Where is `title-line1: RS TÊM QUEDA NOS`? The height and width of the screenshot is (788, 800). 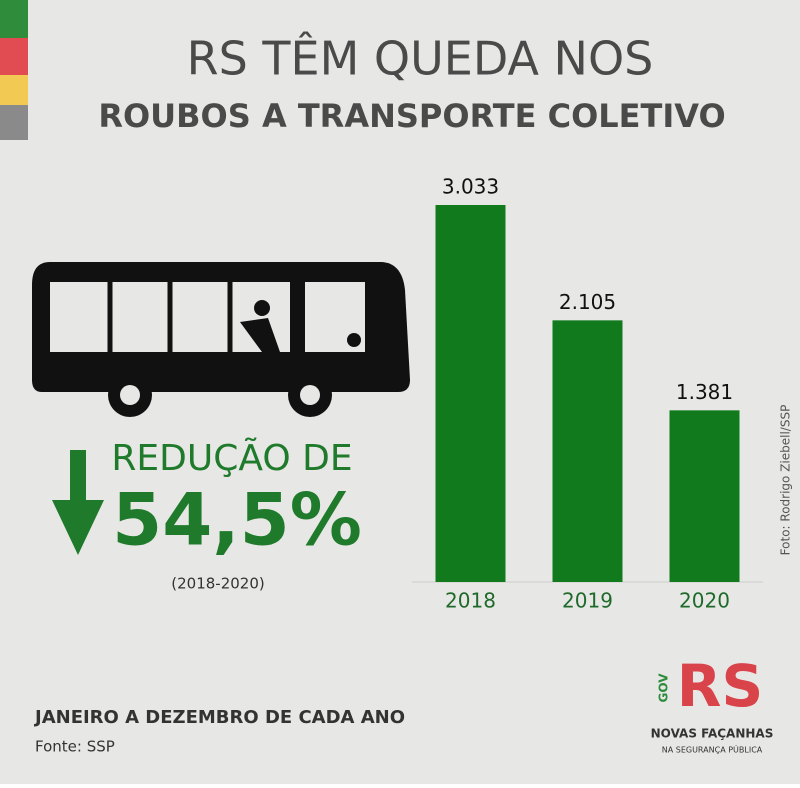
title-line1: RS TÊM QUEDA NOS is located at coordinates (420, 59).